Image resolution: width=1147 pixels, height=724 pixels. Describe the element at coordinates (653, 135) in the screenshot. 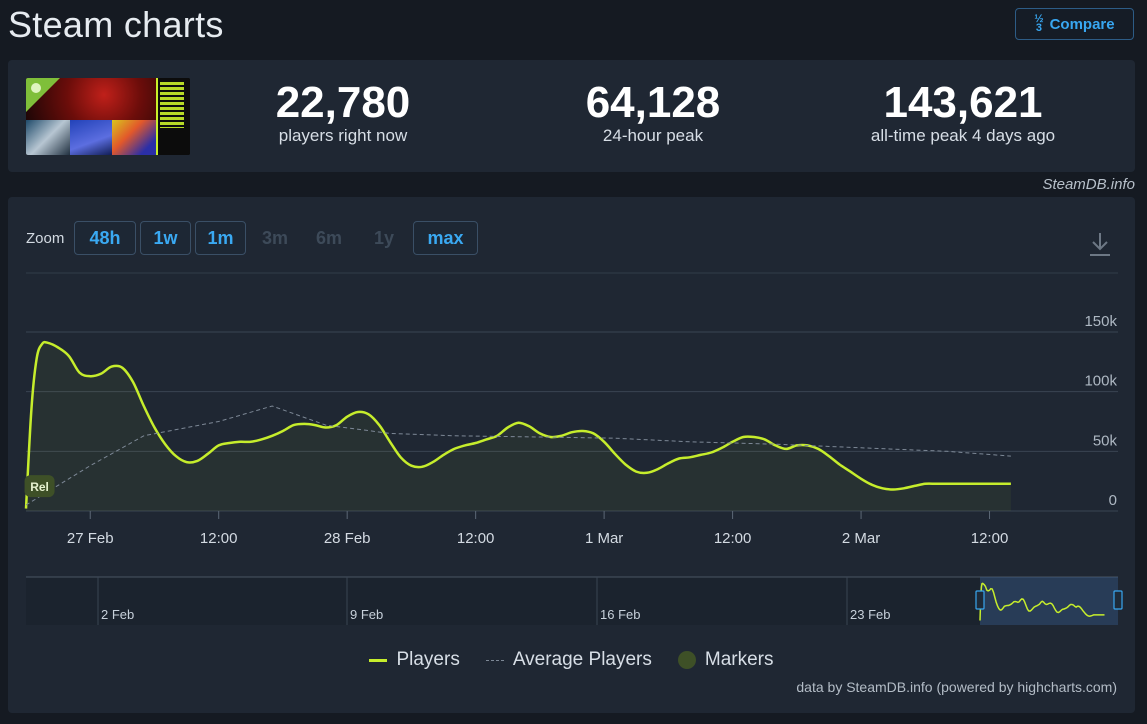

I see `stat-peak-24h-label: 24-hour peak` at that location.